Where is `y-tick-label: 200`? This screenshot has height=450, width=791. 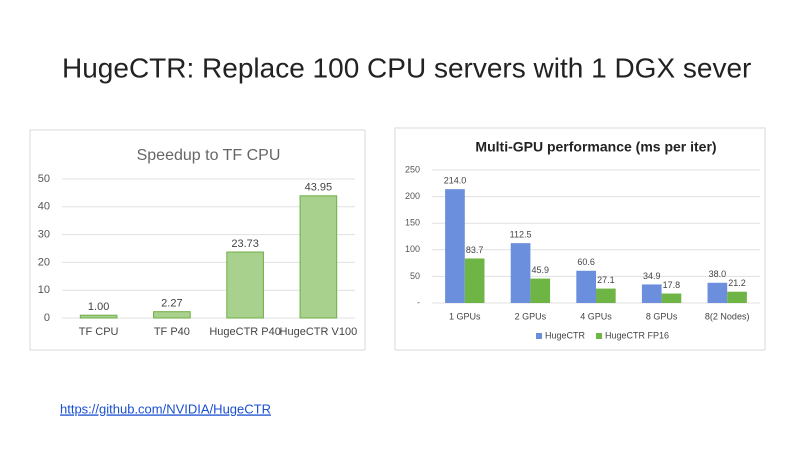
y-tick-label: 200 is located at coordinates (412, 196).